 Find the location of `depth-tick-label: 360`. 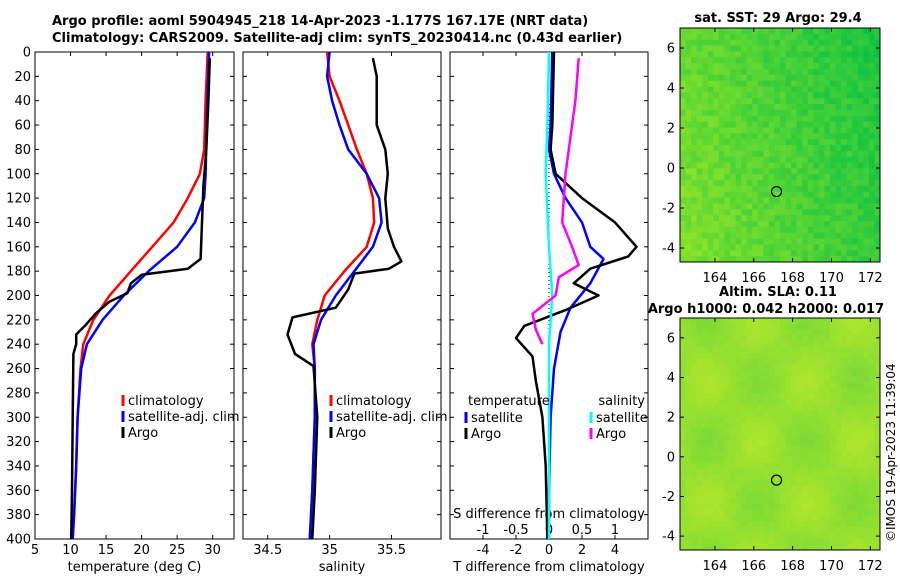

depth-tick-label: 360 is located at coordinates (18, 491).